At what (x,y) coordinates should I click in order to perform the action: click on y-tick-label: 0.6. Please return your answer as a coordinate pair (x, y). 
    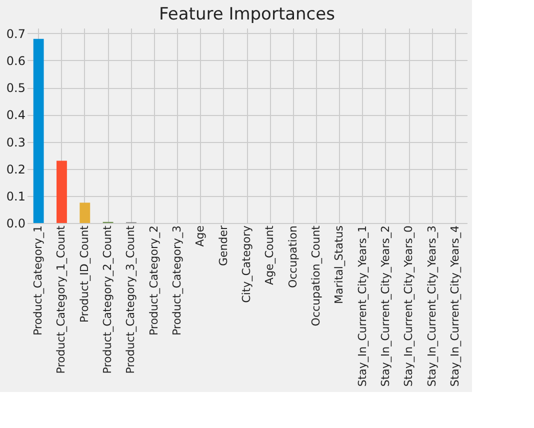
    Looking at the image, I should click on (16, 61).